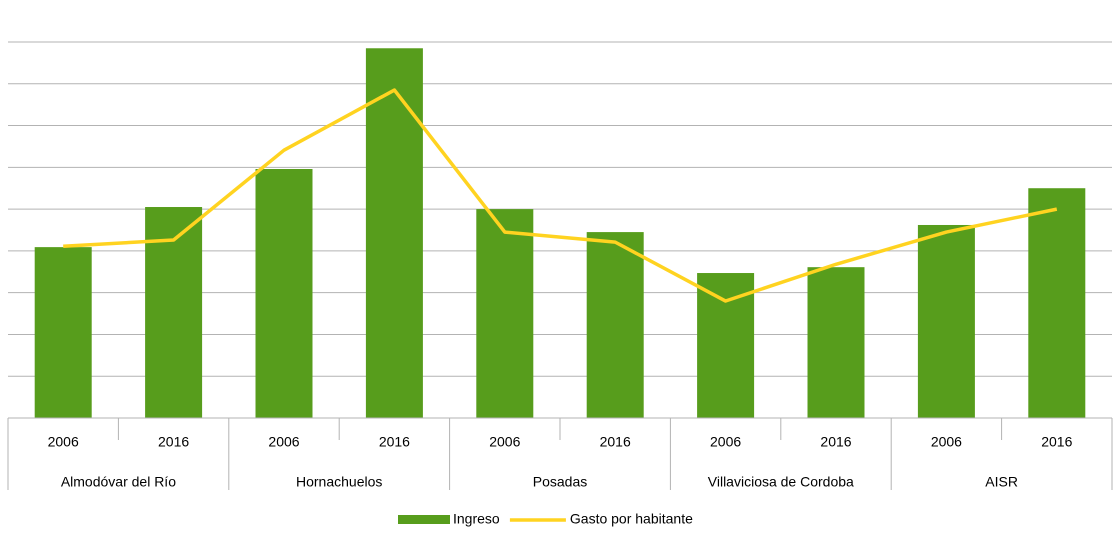 This screenshot has height=537, width=1120. What do you see at coordinates (1001, 482) in the screenshot?
I see `group-label: AISR` at bounding box center [1001, 482].